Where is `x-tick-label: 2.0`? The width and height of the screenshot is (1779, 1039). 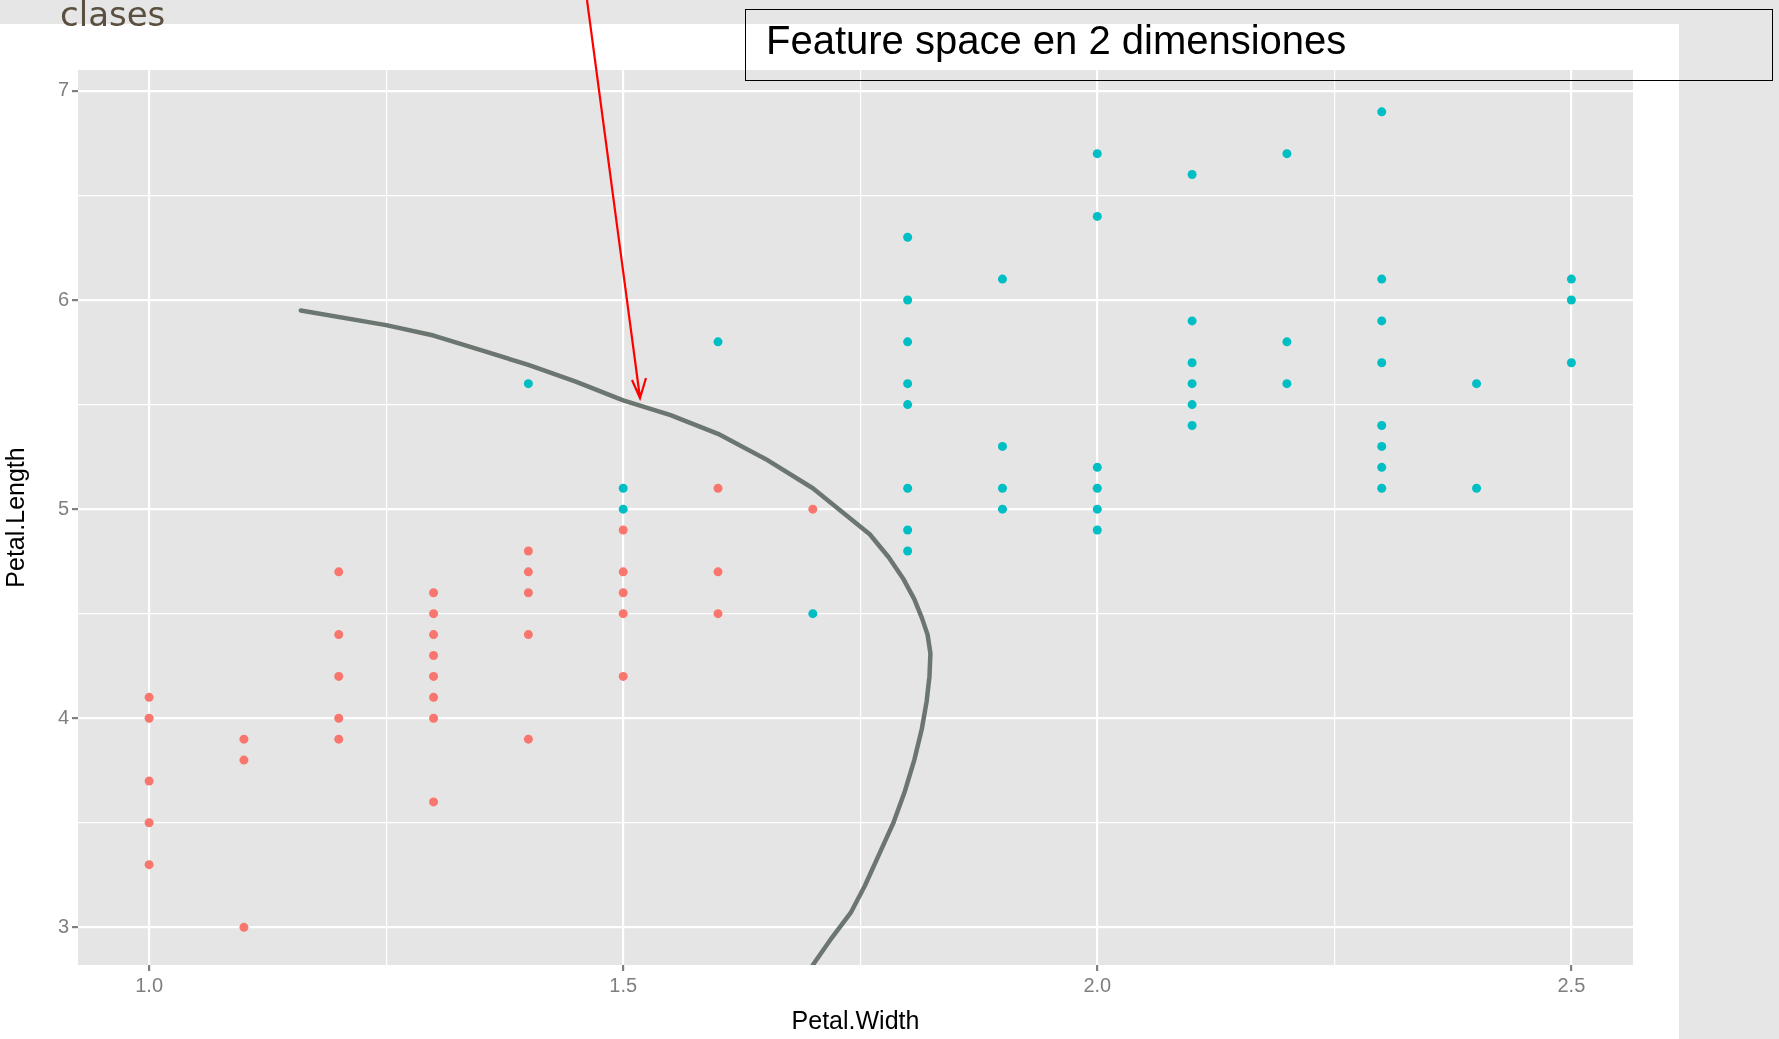 x-tick-label: 2.0 is located at coordinates (1097, 984).